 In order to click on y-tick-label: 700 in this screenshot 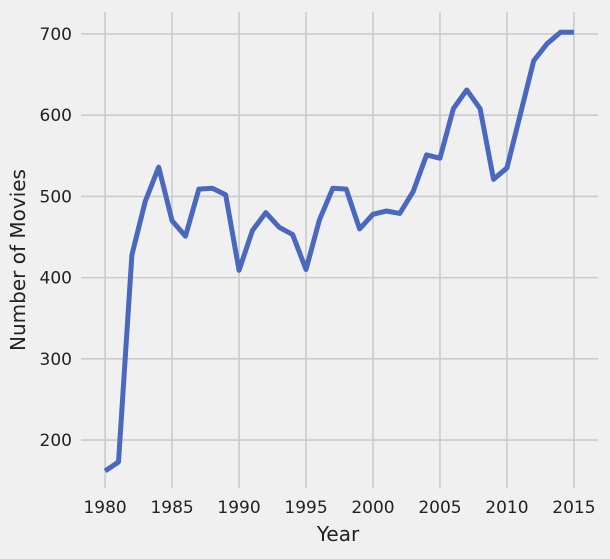, I will do `click(56, 35)`.